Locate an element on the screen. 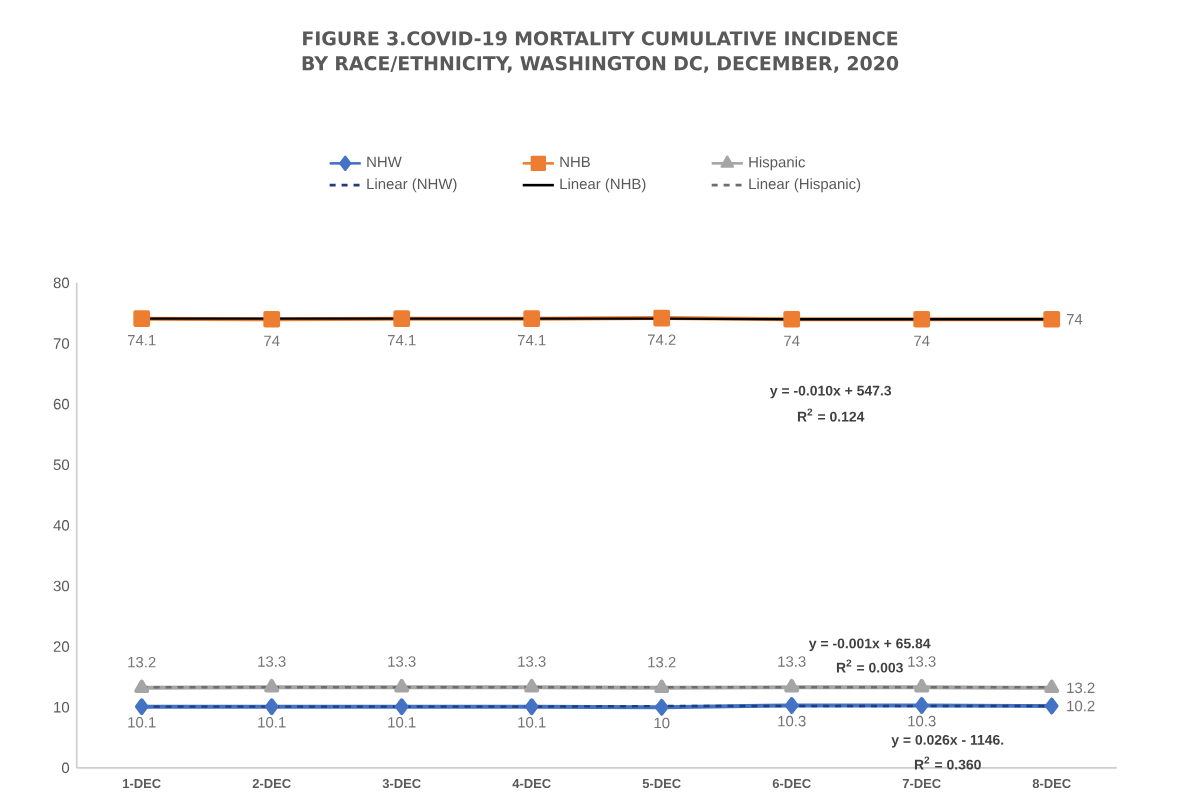 The image size is (1190, 795). x-tick-label: 3-DEC is located at coordinates (401, 784).